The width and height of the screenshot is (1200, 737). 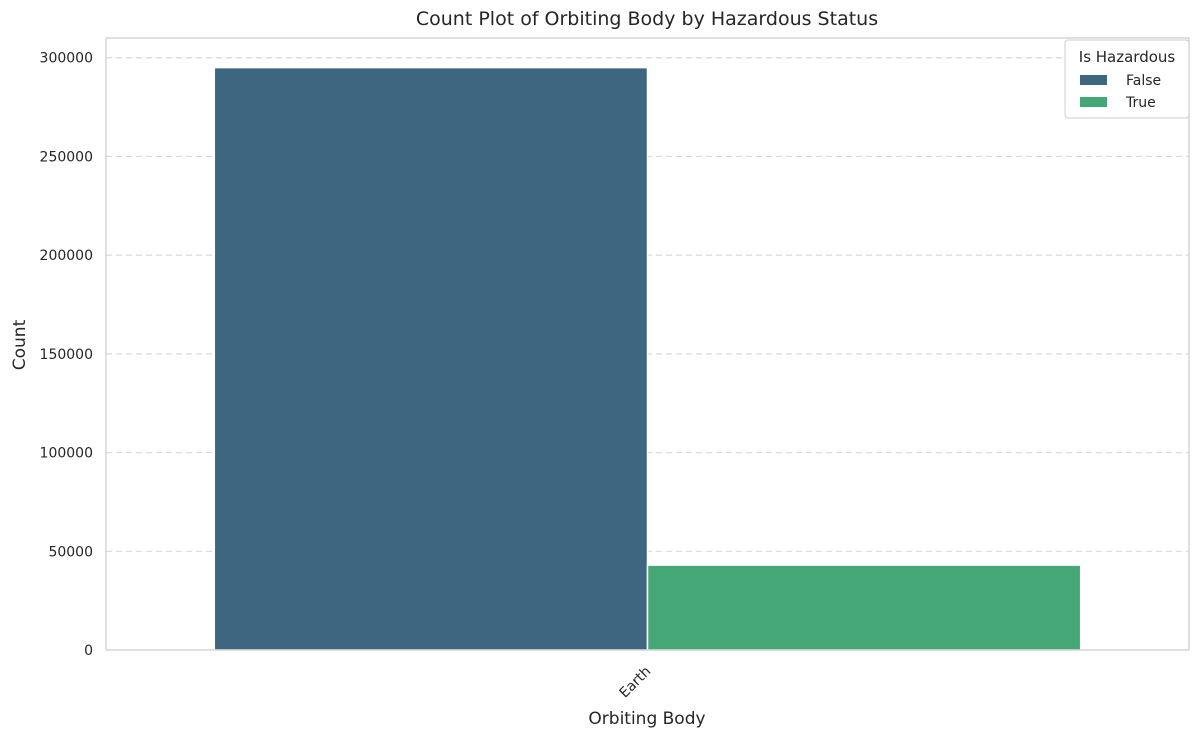 I want to click on legend: Is Hazardous False True, so click(x=1127, y=79).